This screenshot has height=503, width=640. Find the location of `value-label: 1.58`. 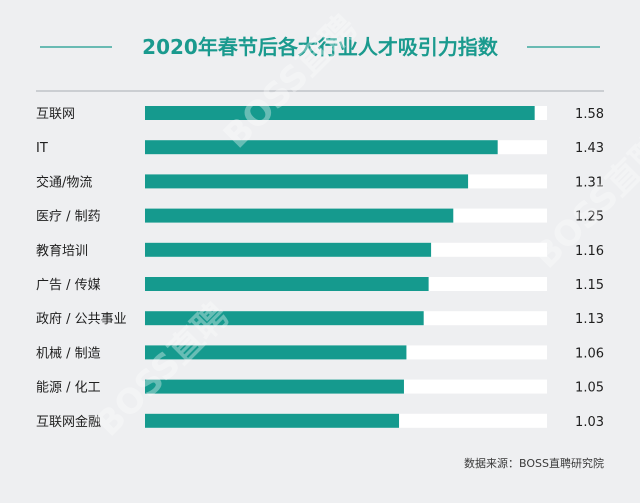

value-label: 1.58 is located at coordinates (589, 114).